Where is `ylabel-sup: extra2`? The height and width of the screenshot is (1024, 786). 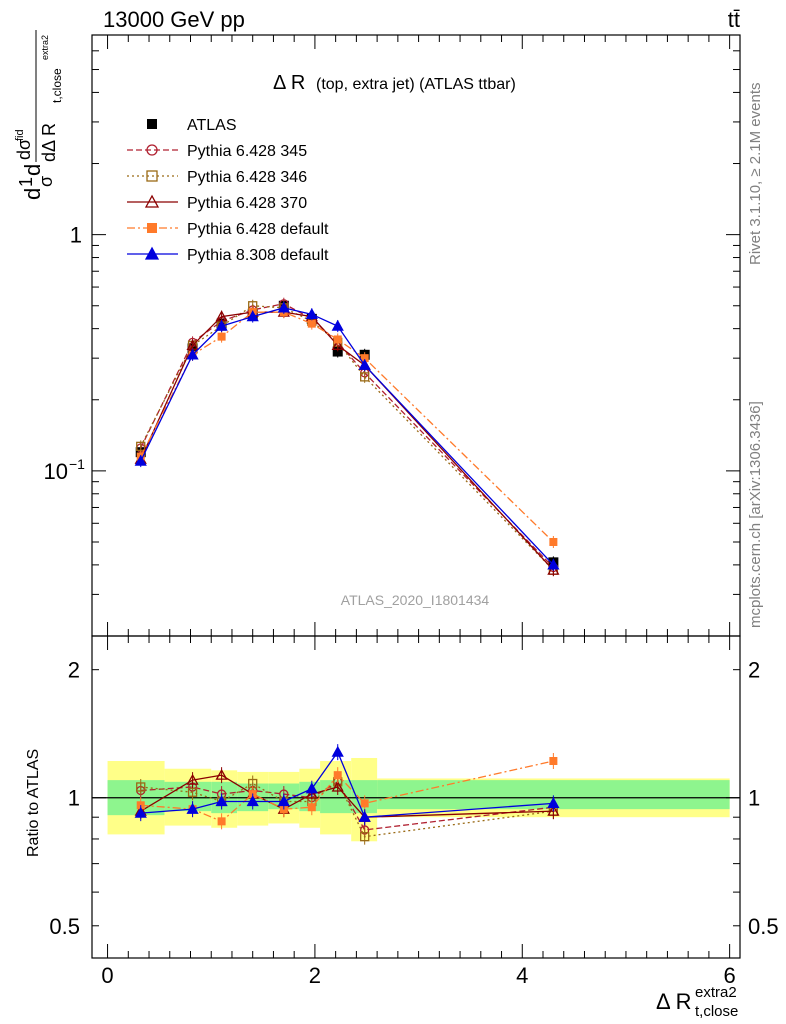 ylabel-sup: extra2 is located at coordinates (45, 47).